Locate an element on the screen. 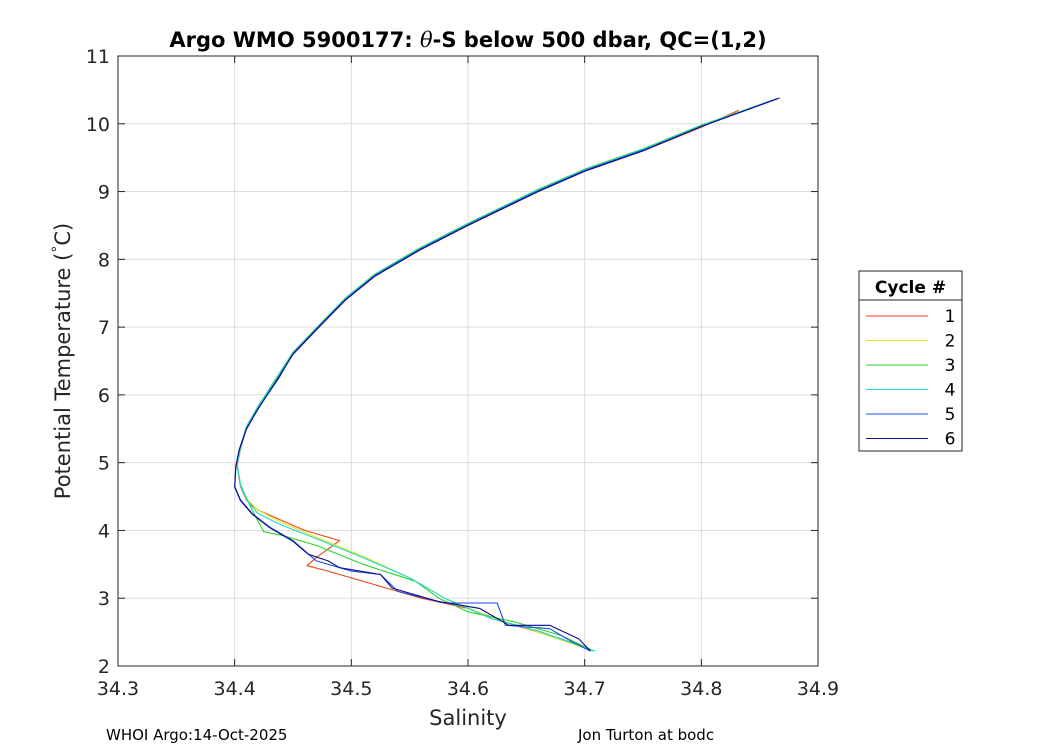  legend: Cycle # 1 2 3 4 5 6 is located at coordinates (910, 361).